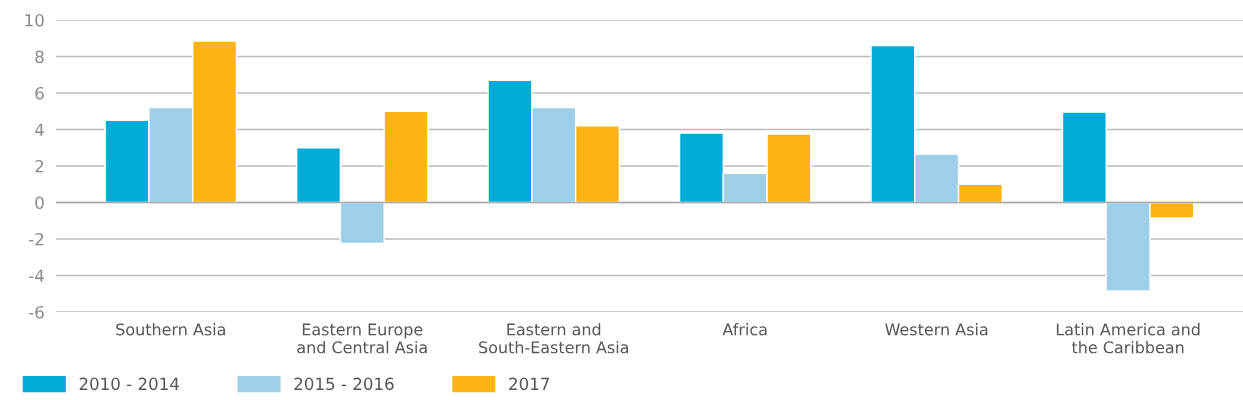 The width and height of the screenshot is (1243, 400). What do you see at coordinates (1128, 338) in the screenshot?
I see `x-tick-label: Latin America and the Caribbean` at bounding box center [1128, 338].